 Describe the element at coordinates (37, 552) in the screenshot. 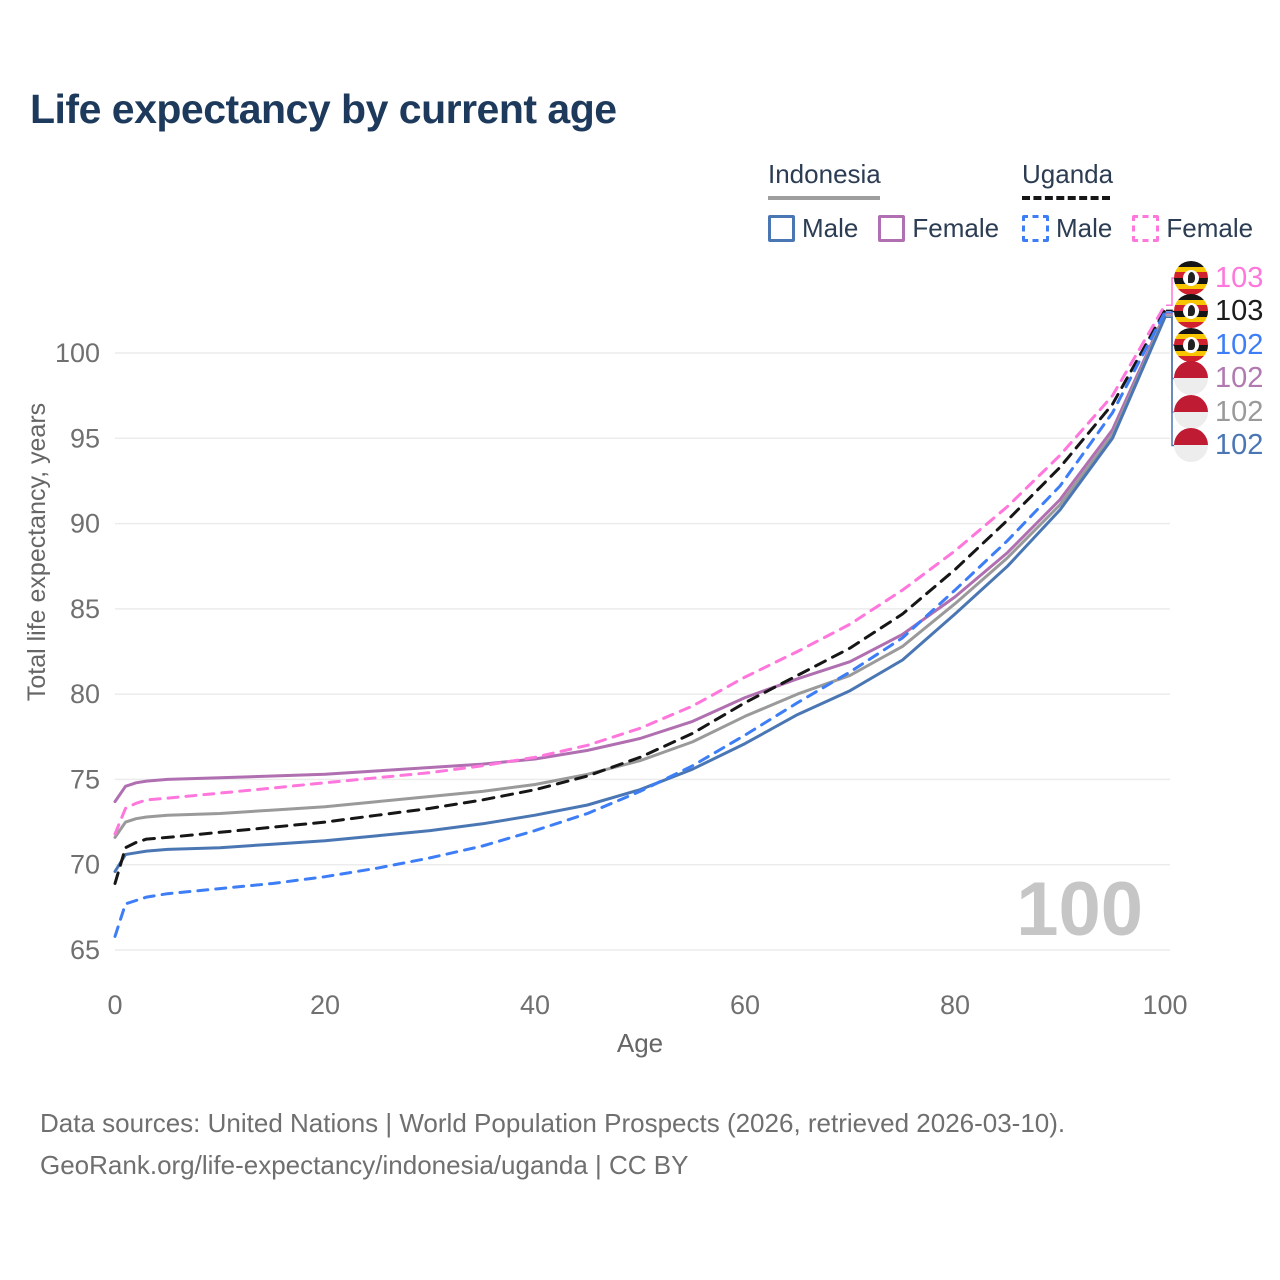

I see `y-axis-label: Total life expectancy, years` at that location.